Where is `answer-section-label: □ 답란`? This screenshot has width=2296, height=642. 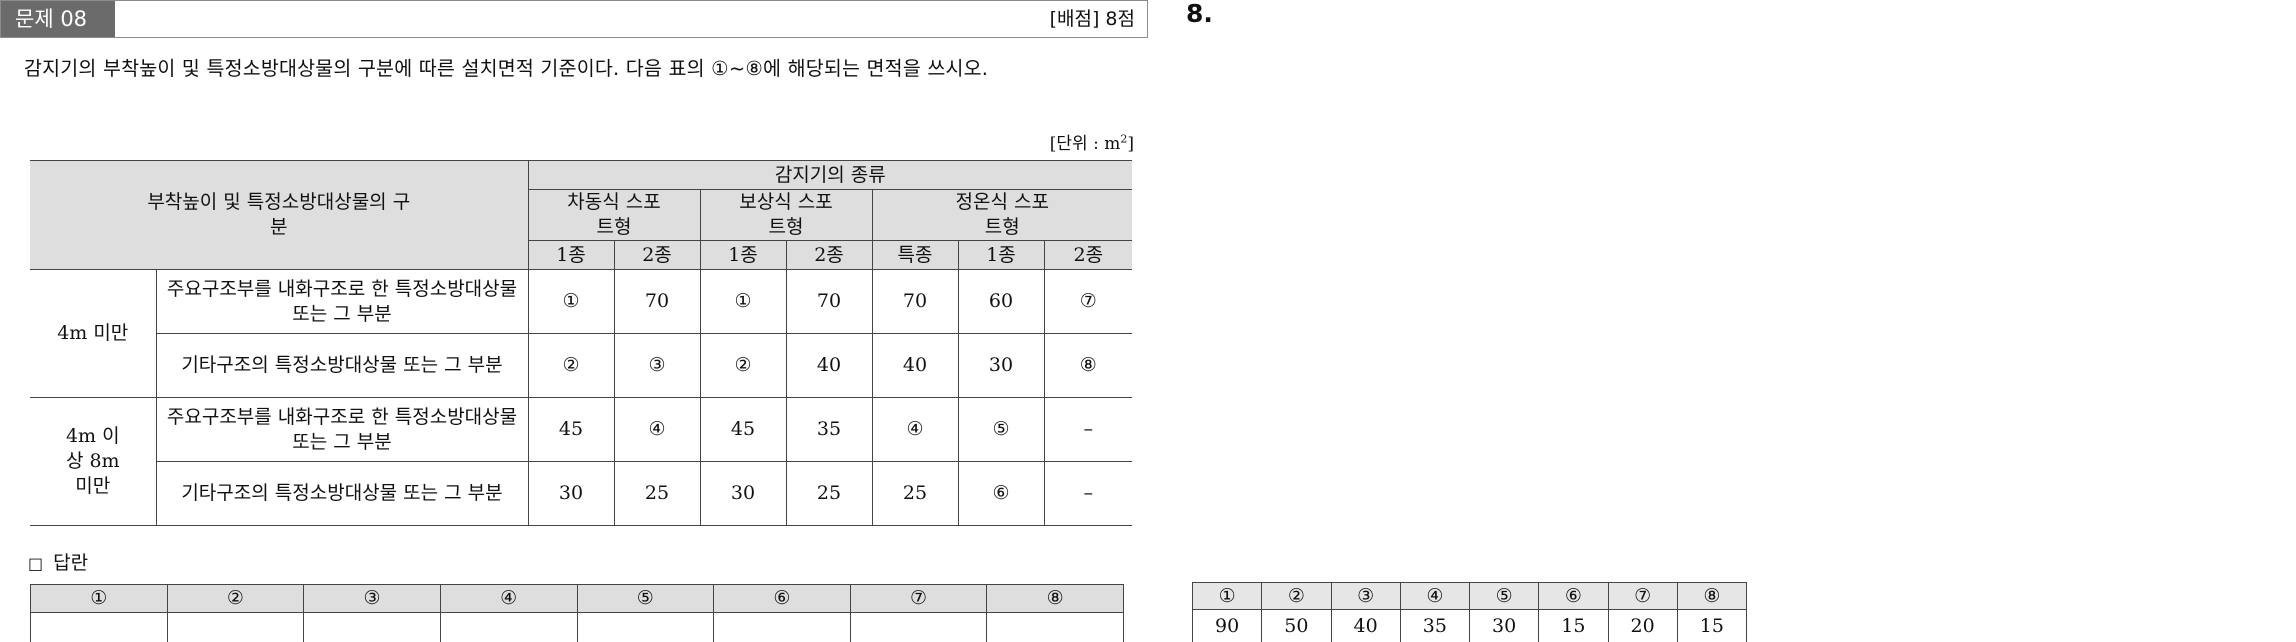
answer-section-label: □ 답란 is located at coordinates (58, 561).